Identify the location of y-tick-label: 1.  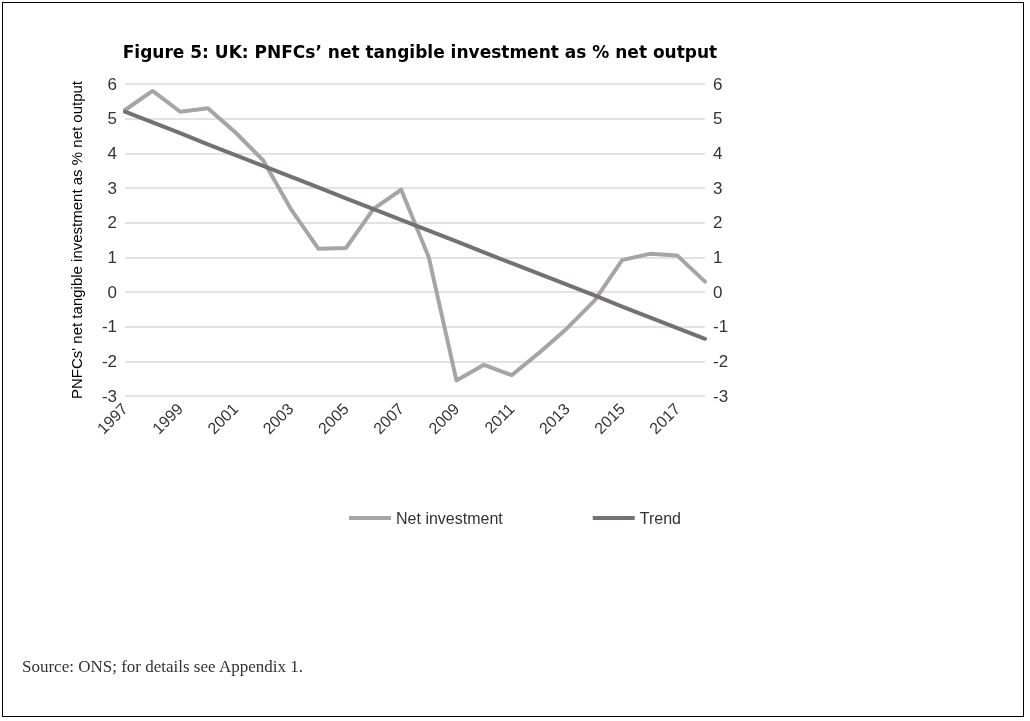
(112, 257).